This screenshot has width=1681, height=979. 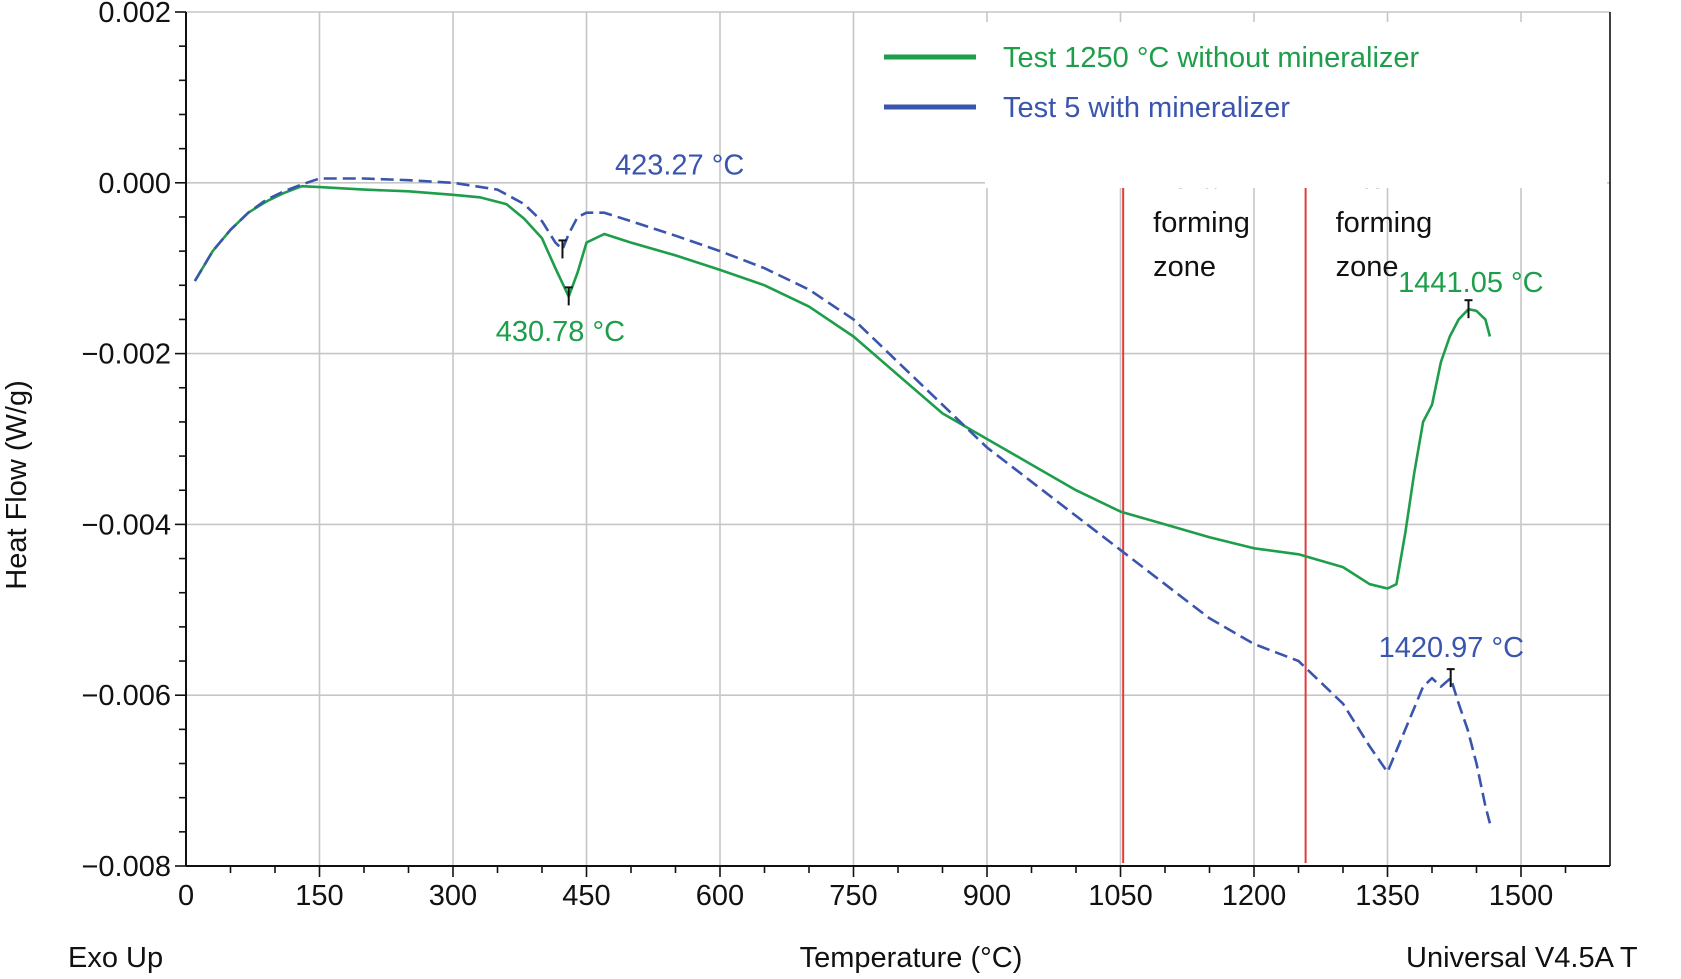 What do you see at coordinates (1522, 958) in the screenshot?
I see `software-version-note: Universal V4.5A T` at bounding box center [1522, 958].